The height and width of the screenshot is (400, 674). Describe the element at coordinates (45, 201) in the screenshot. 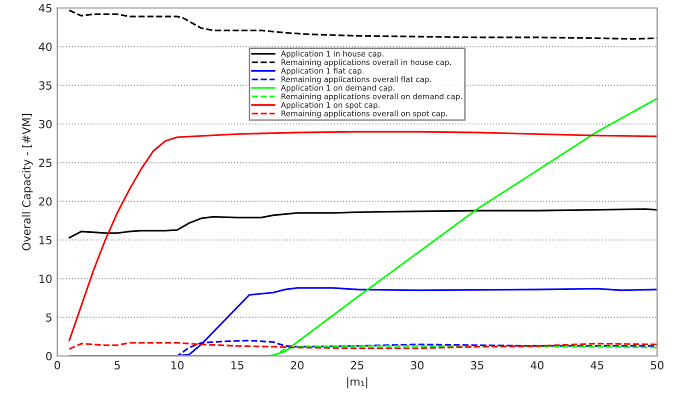

I see `y-tick-label: 20` at that location.